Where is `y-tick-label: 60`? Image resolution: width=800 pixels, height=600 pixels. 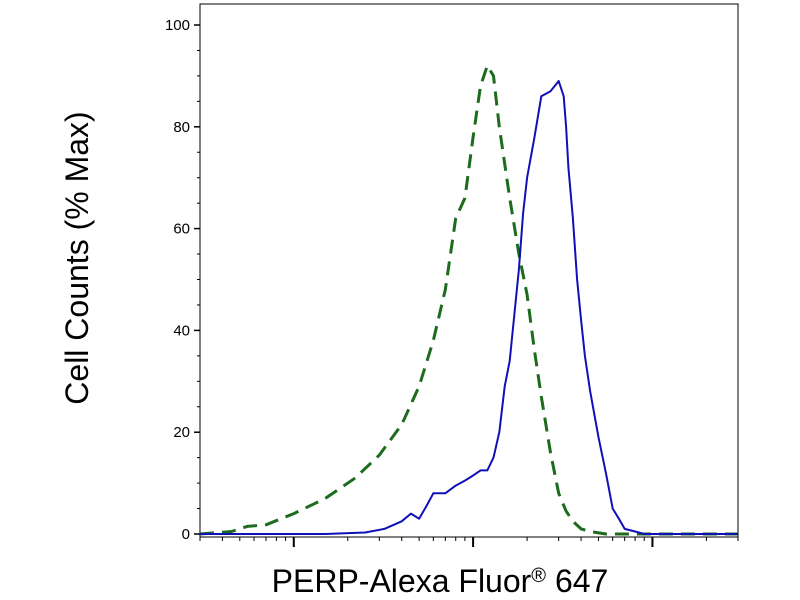
y-tick-label: 60 is located at coordinates (181, 229).